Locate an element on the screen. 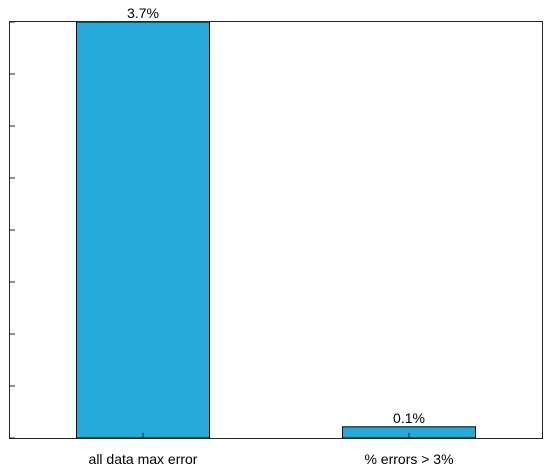 Image resolution: width=550 pixels, height=473 pixels. data-label-1: 0.1% is located at coordinates (409, 418).